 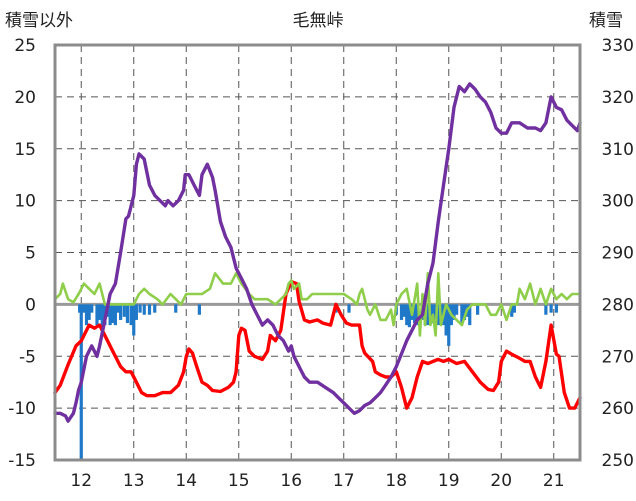 What do you see at coordinates (81, 481) in the screenshot?
I see `x-tick: 12` at bounding box center [81, 481].